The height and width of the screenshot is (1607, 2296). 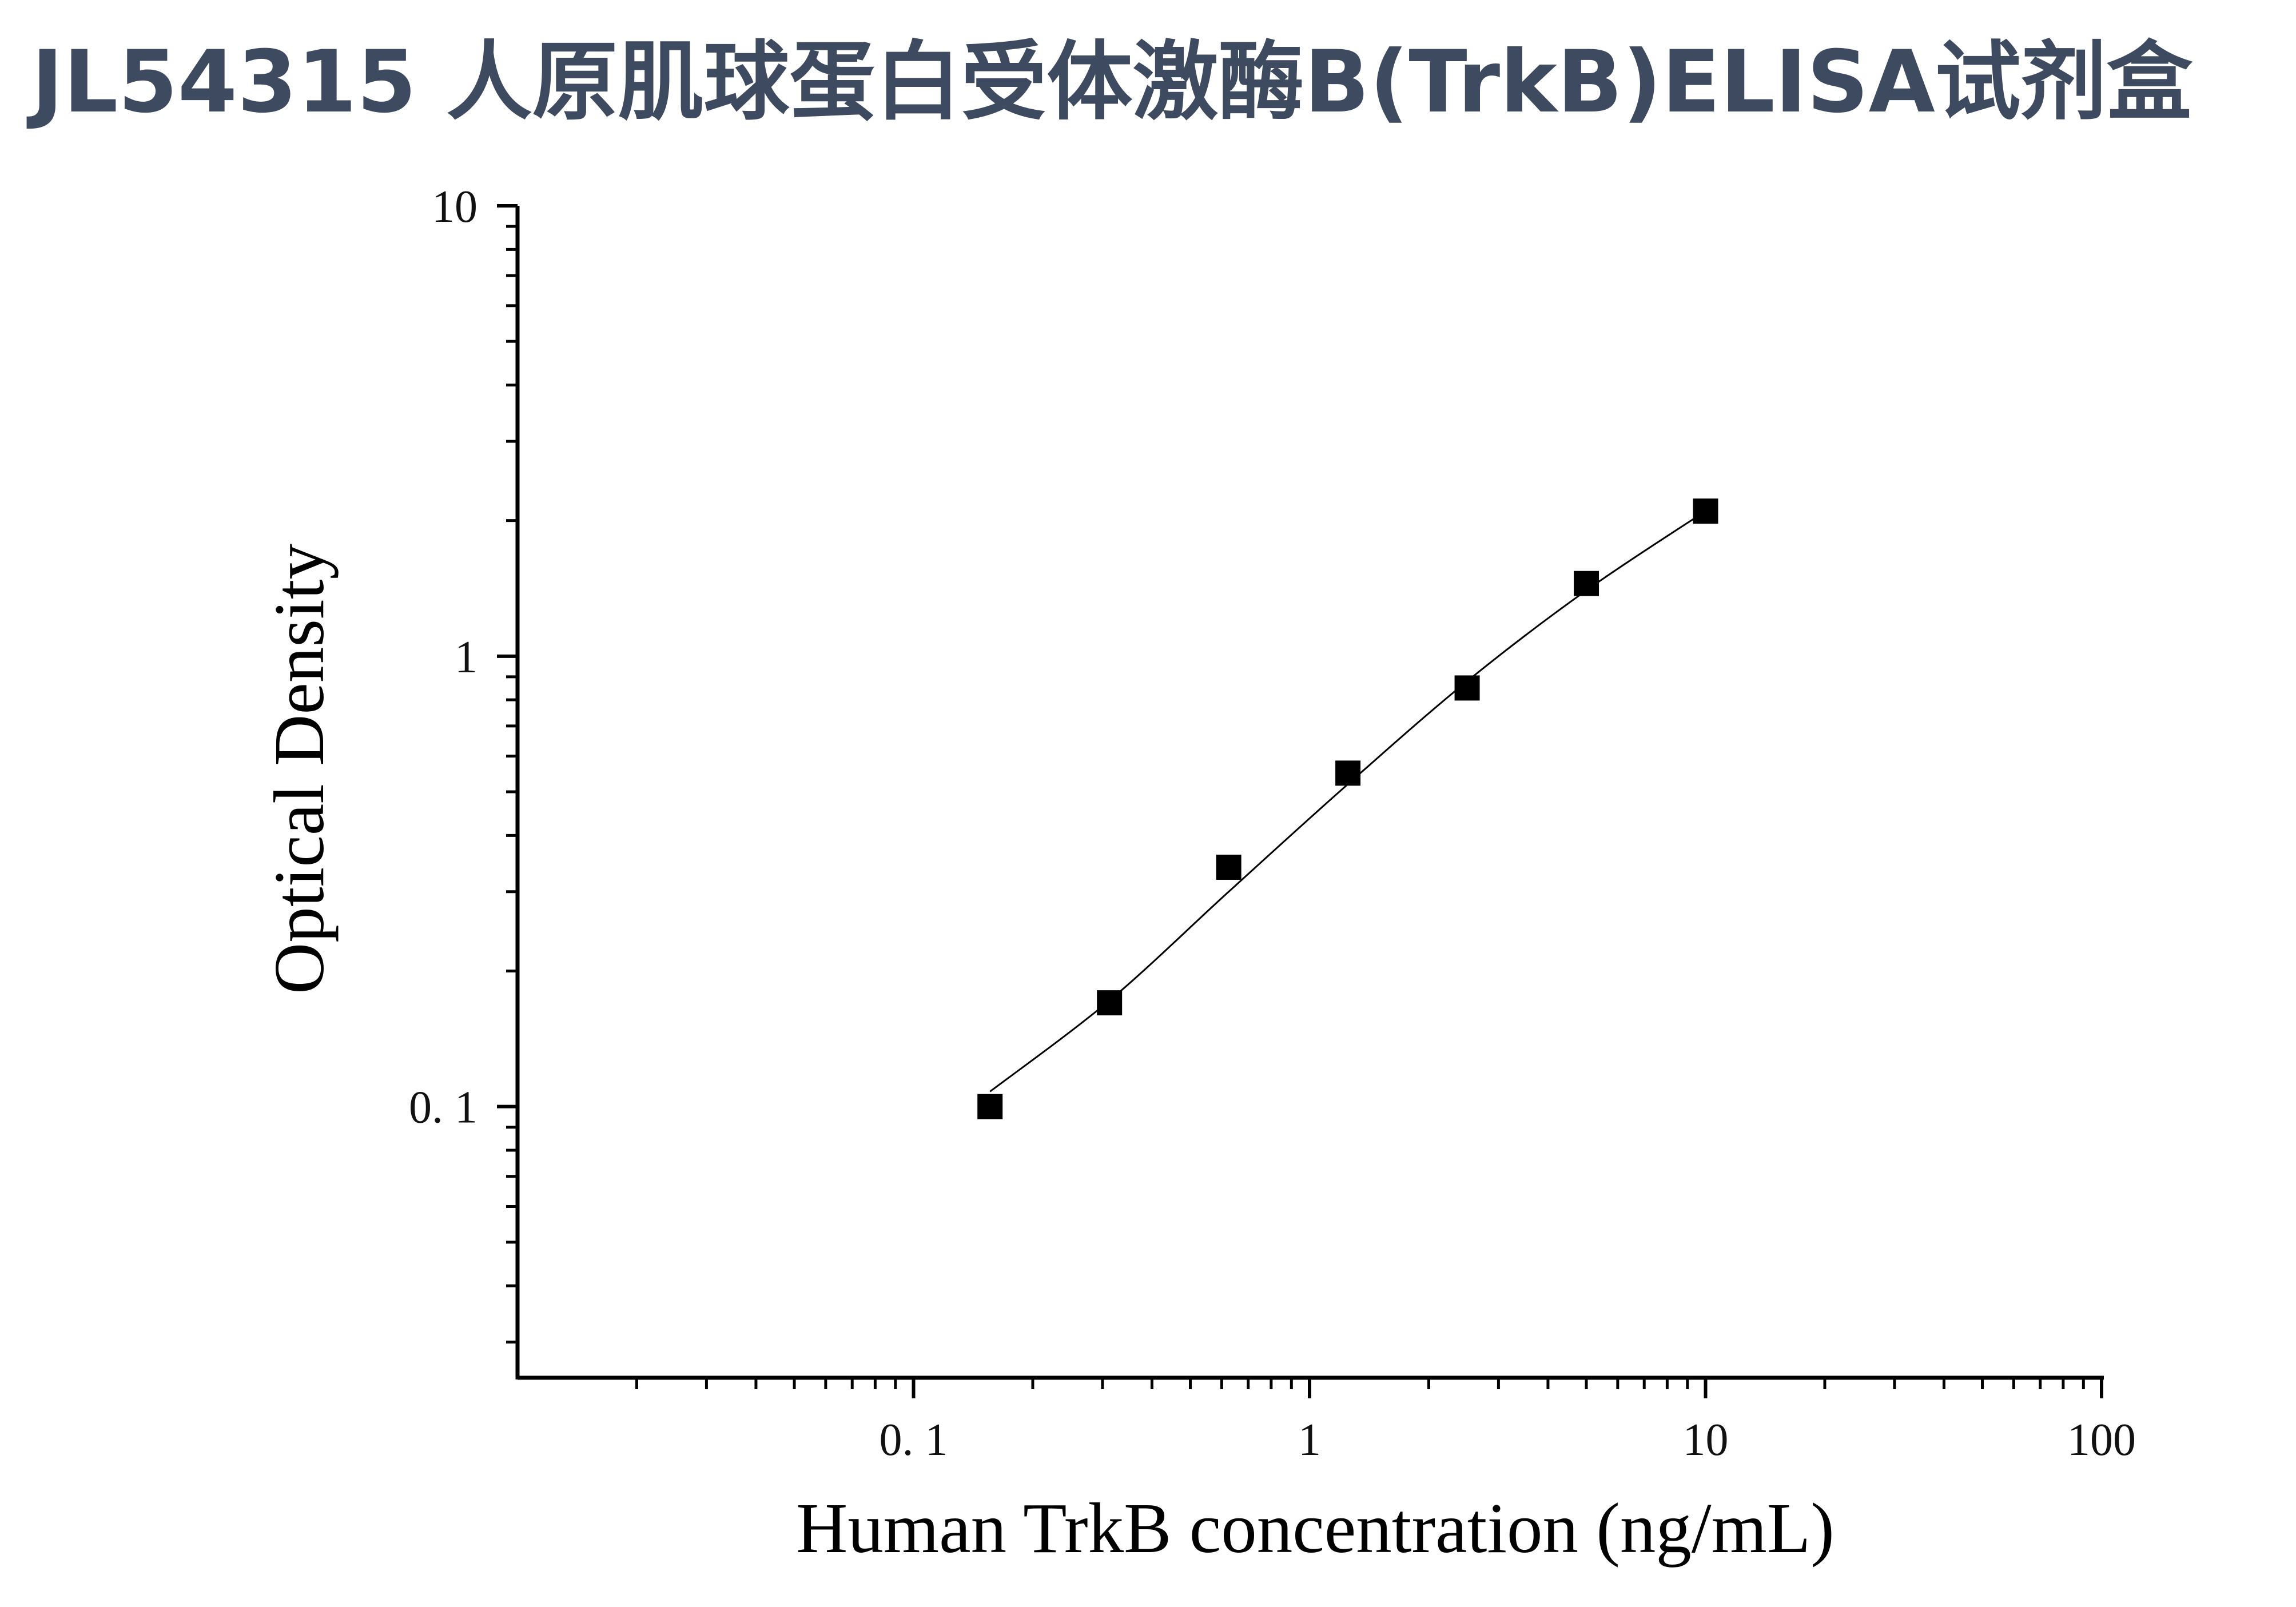 What do you see at coordinates (299, 768) in the screenshot?
I see `y-axis-label: Optical Density` at bounding box center [299, 768].